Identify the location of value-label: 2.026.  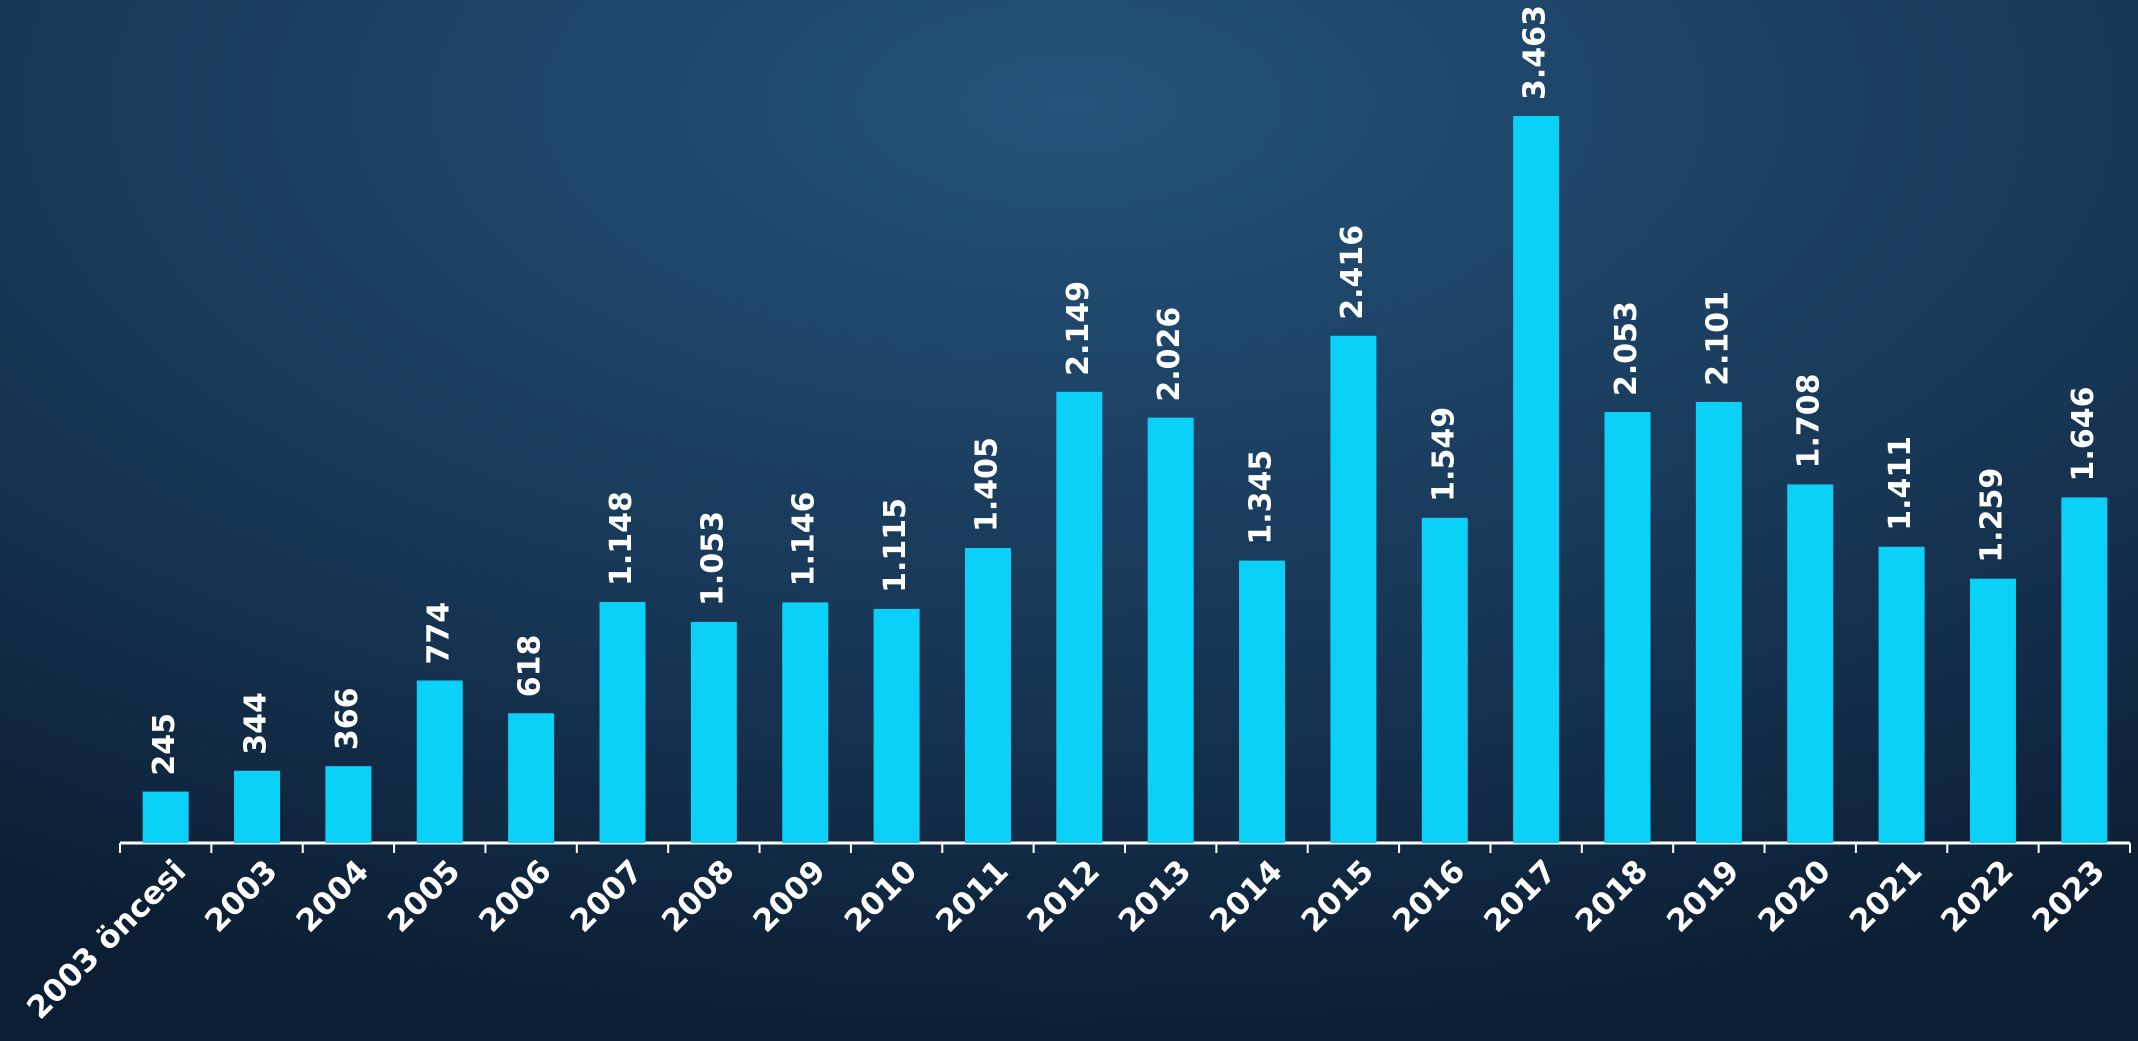
(1169, 354).